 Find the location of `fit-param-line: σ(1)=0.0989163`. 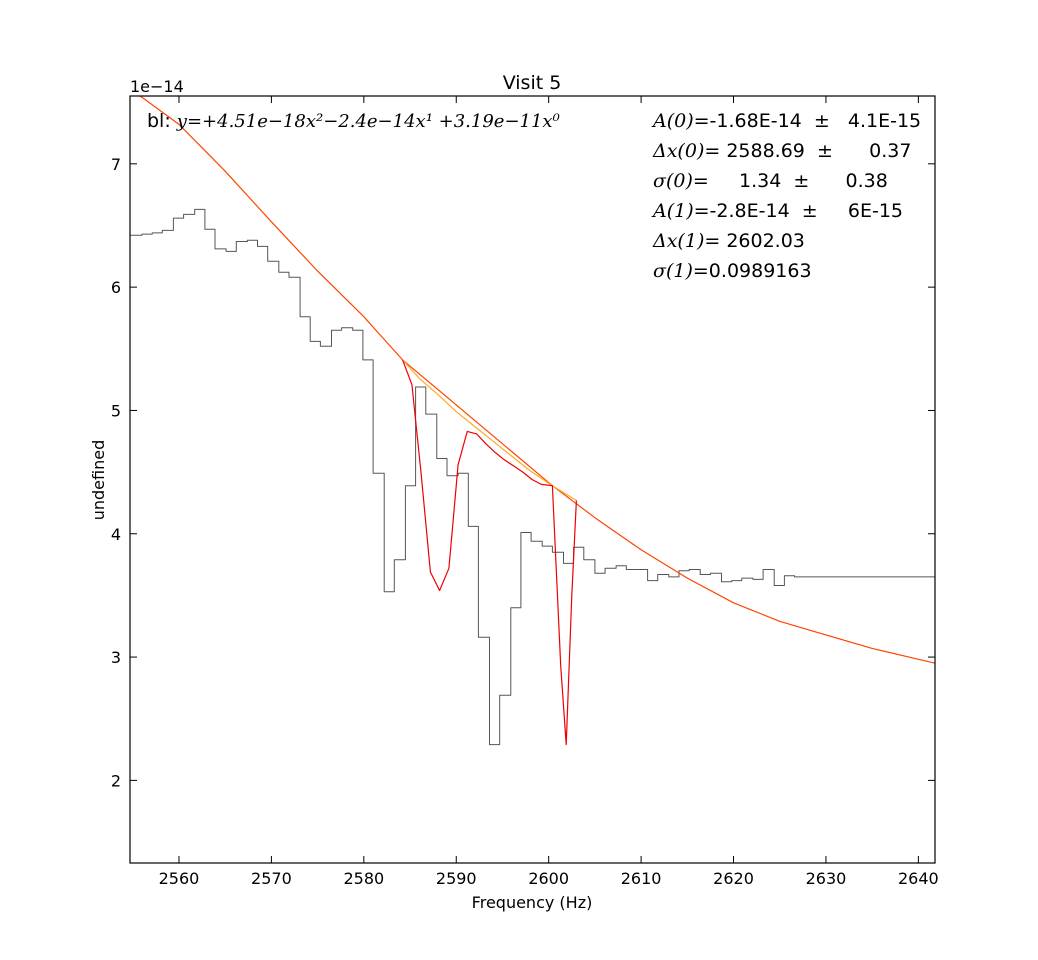

fit-param-line: σ(1)=0.0989163 is located at coordinates (732, 271).